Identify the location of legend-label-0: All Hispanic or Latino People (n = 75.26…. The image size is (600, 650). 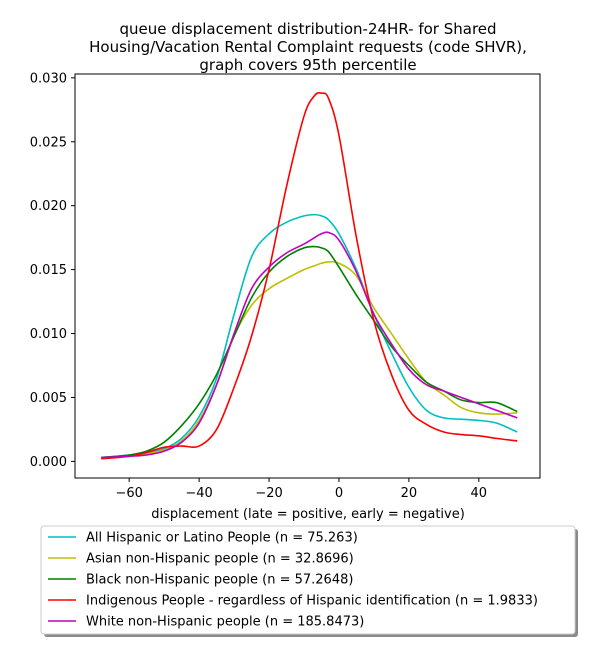
(222, 538).